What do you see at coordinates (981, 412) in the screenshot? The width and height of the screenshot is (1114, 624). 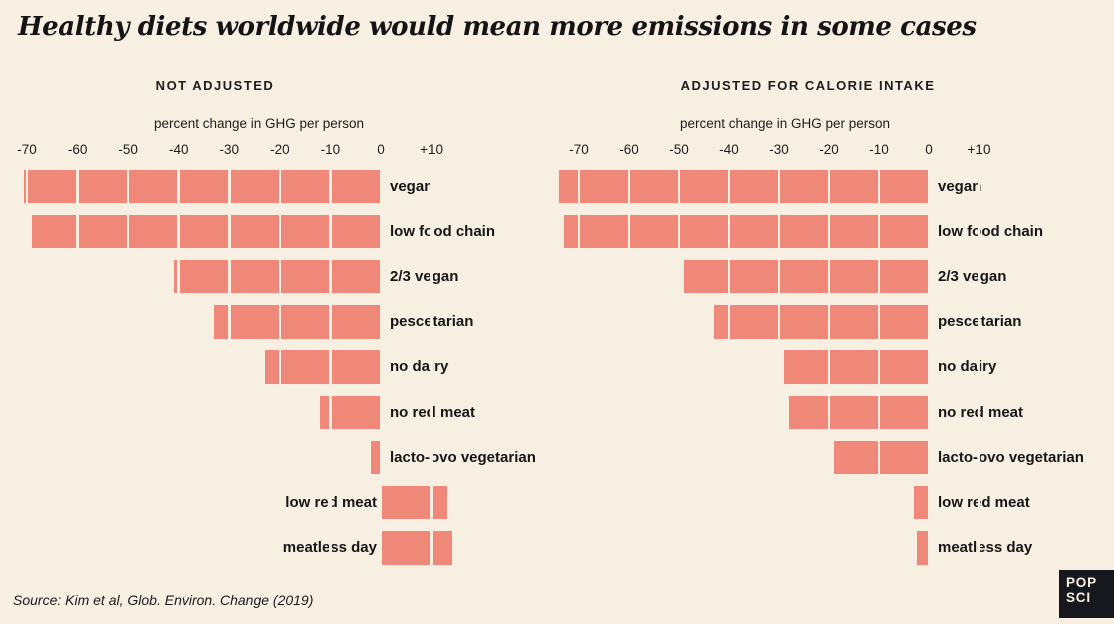 I see `category-label: no red meat` at bounding box center [981, 412].